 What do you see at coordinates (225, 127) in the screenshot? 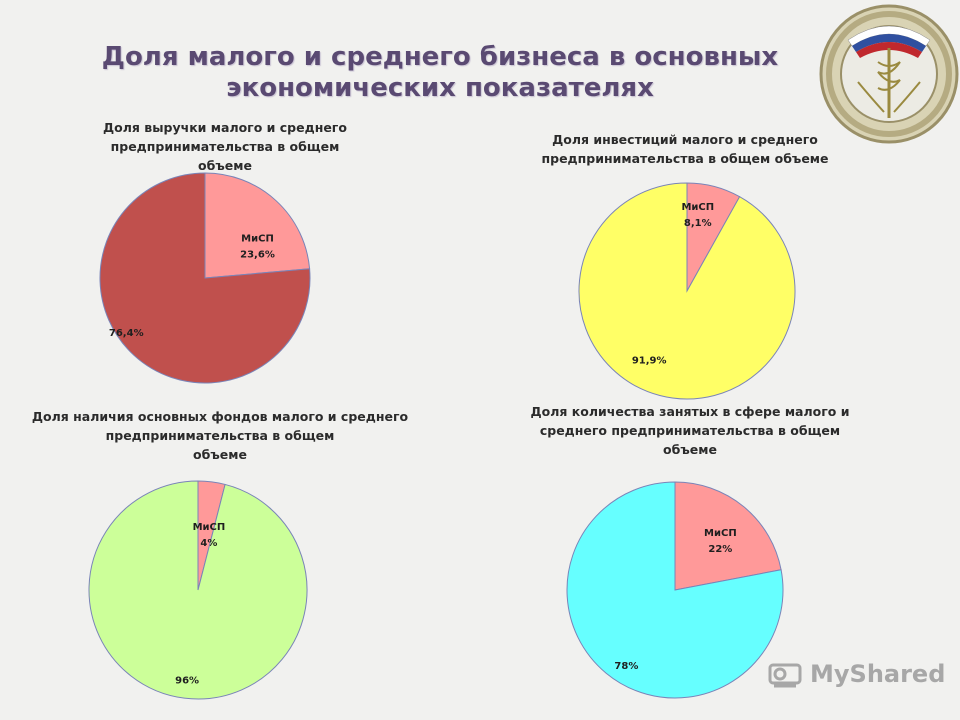
I see `chart-1-title-line-1: Доля выручки малого и среднего` at bounding box center [225, 127].